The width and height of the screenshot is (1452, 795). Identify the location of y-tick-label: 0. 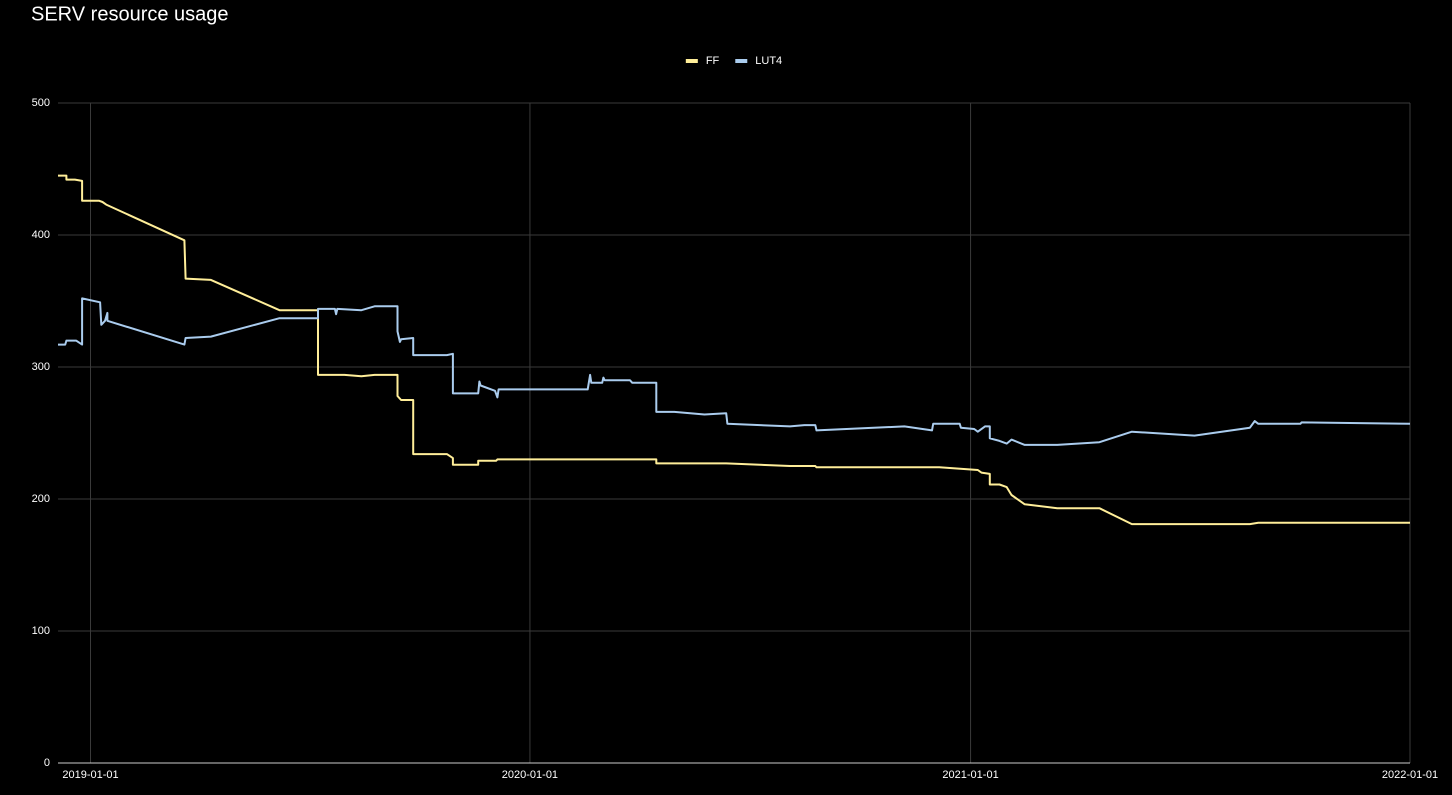
(47, 763).